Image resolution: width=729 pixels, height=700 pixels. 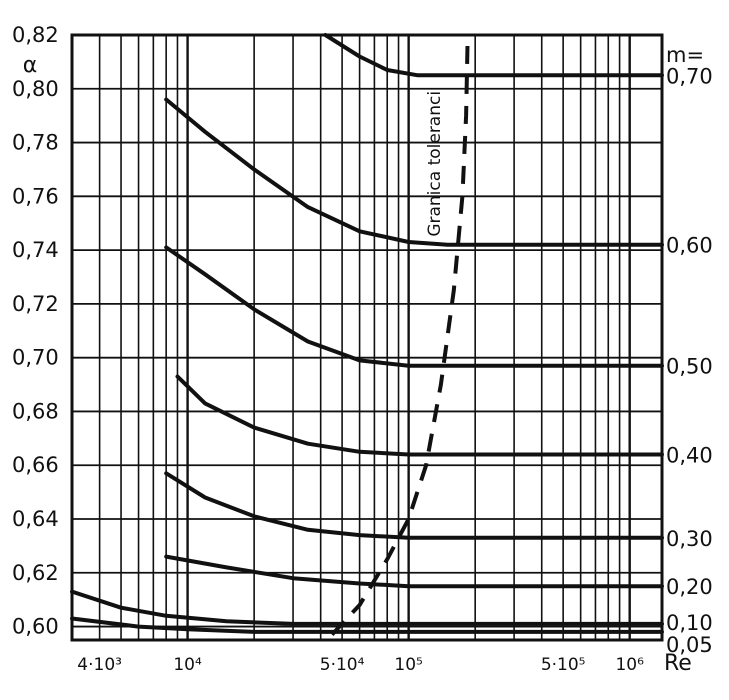 What do you see at coordinates (342, 665) in the screenshot?
I see `x-tick-label: 5·10⁴` at bounding box center [342, 665].